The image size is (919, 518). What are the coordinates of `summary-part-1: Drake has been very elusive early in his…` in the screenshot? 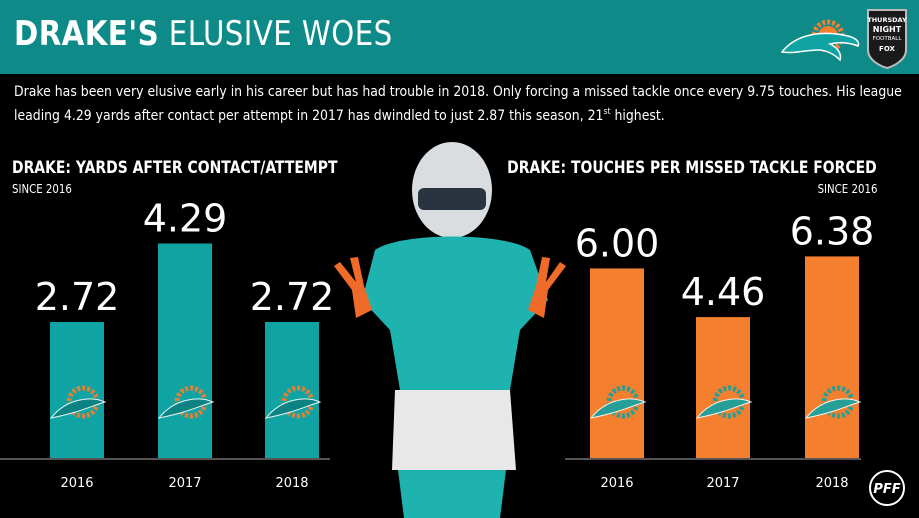 It's located at (458, 104).